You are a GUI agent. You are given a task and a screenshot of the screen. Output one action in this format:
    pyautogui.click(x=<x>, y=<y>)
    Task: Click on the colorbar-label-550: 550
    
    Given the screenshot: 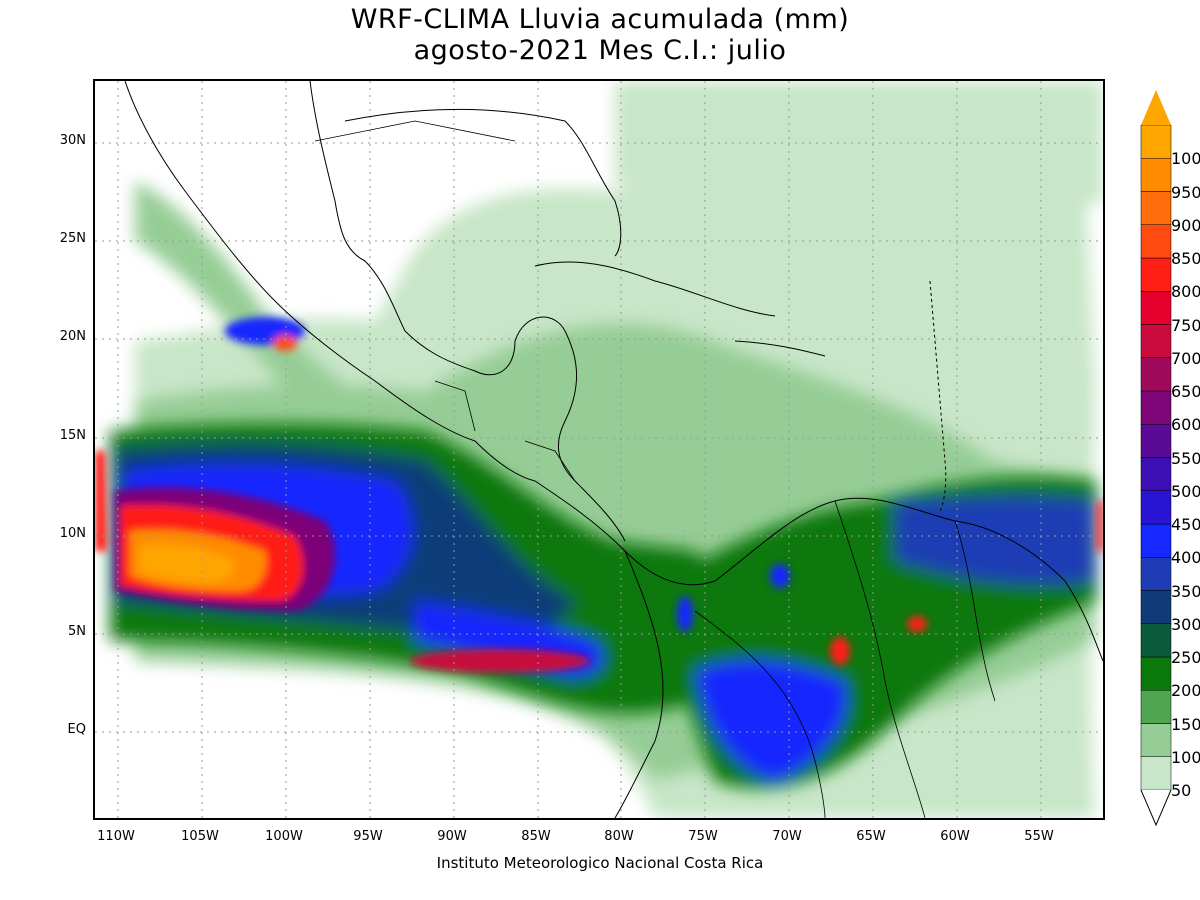 What is the action you would take?
    pyautogui.click(x=1185, y=458)
    